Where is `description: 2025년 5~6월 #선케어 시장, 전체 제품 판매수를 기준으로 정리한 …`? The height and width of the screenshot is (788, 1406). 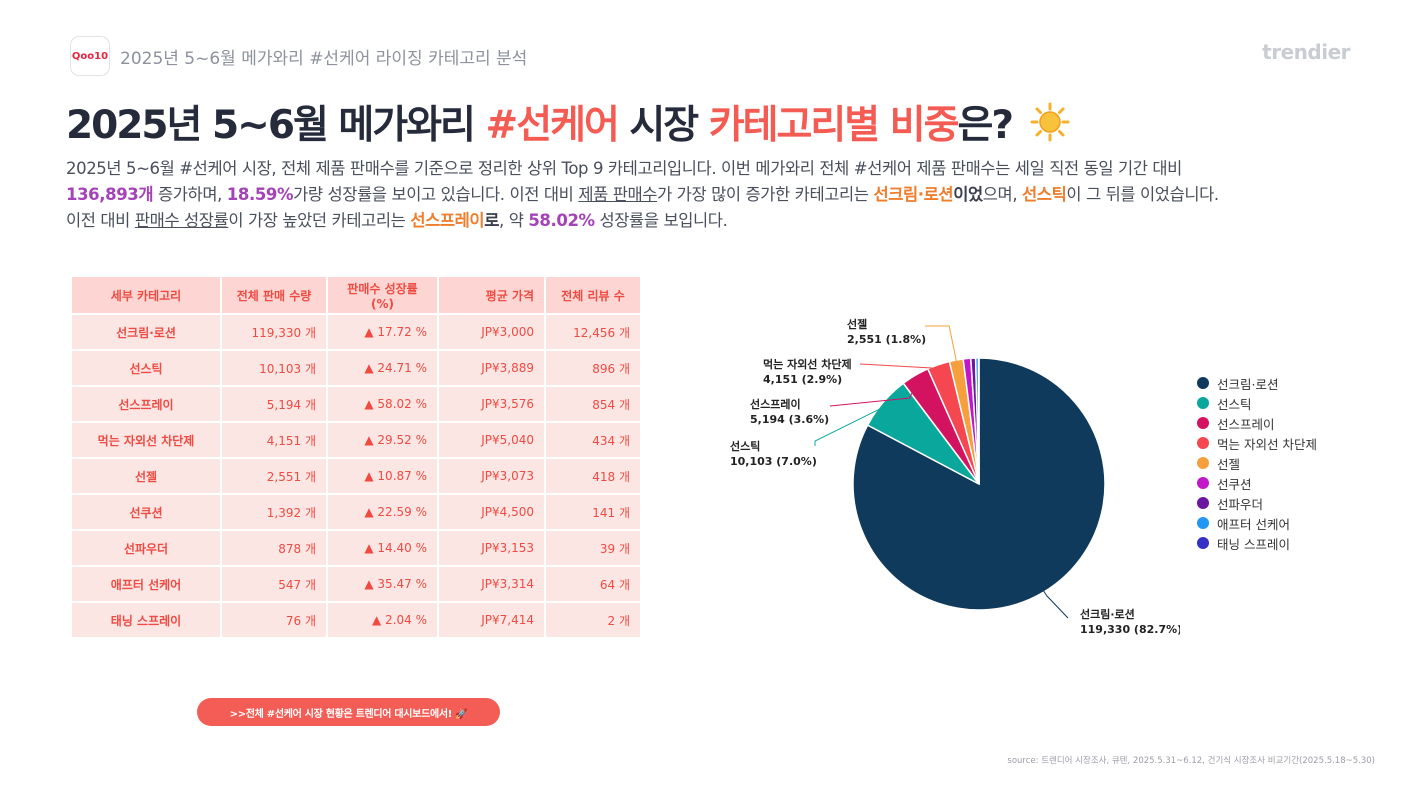
description: 2025년 5~6월 #선케어 시장, 전체 제품 판매수를 기준으로 정리한 … is located at coordinates (711, 195).